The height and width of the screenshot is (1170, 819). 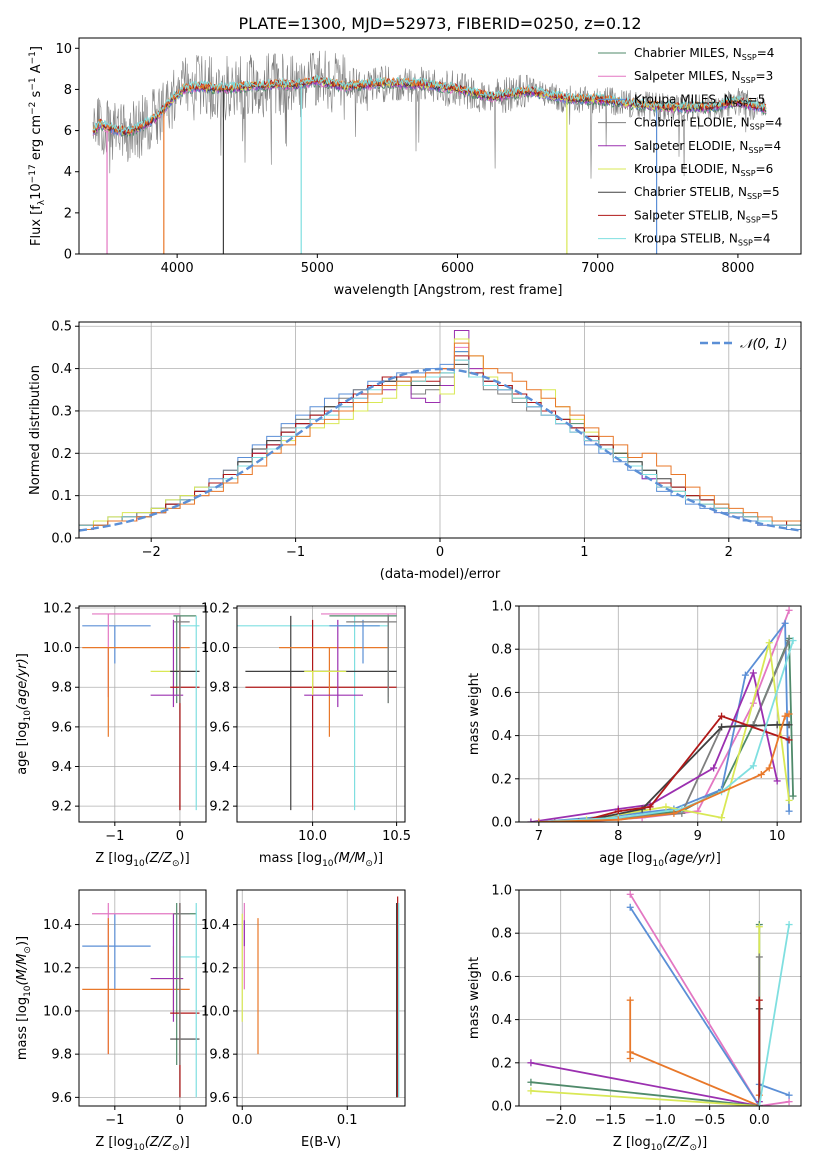 What do you see at coordinates (702, 240) in the screenshot?
I see `legend-label: Kroupa STELIB, NSSP=4` at bounding box center [702, 240].